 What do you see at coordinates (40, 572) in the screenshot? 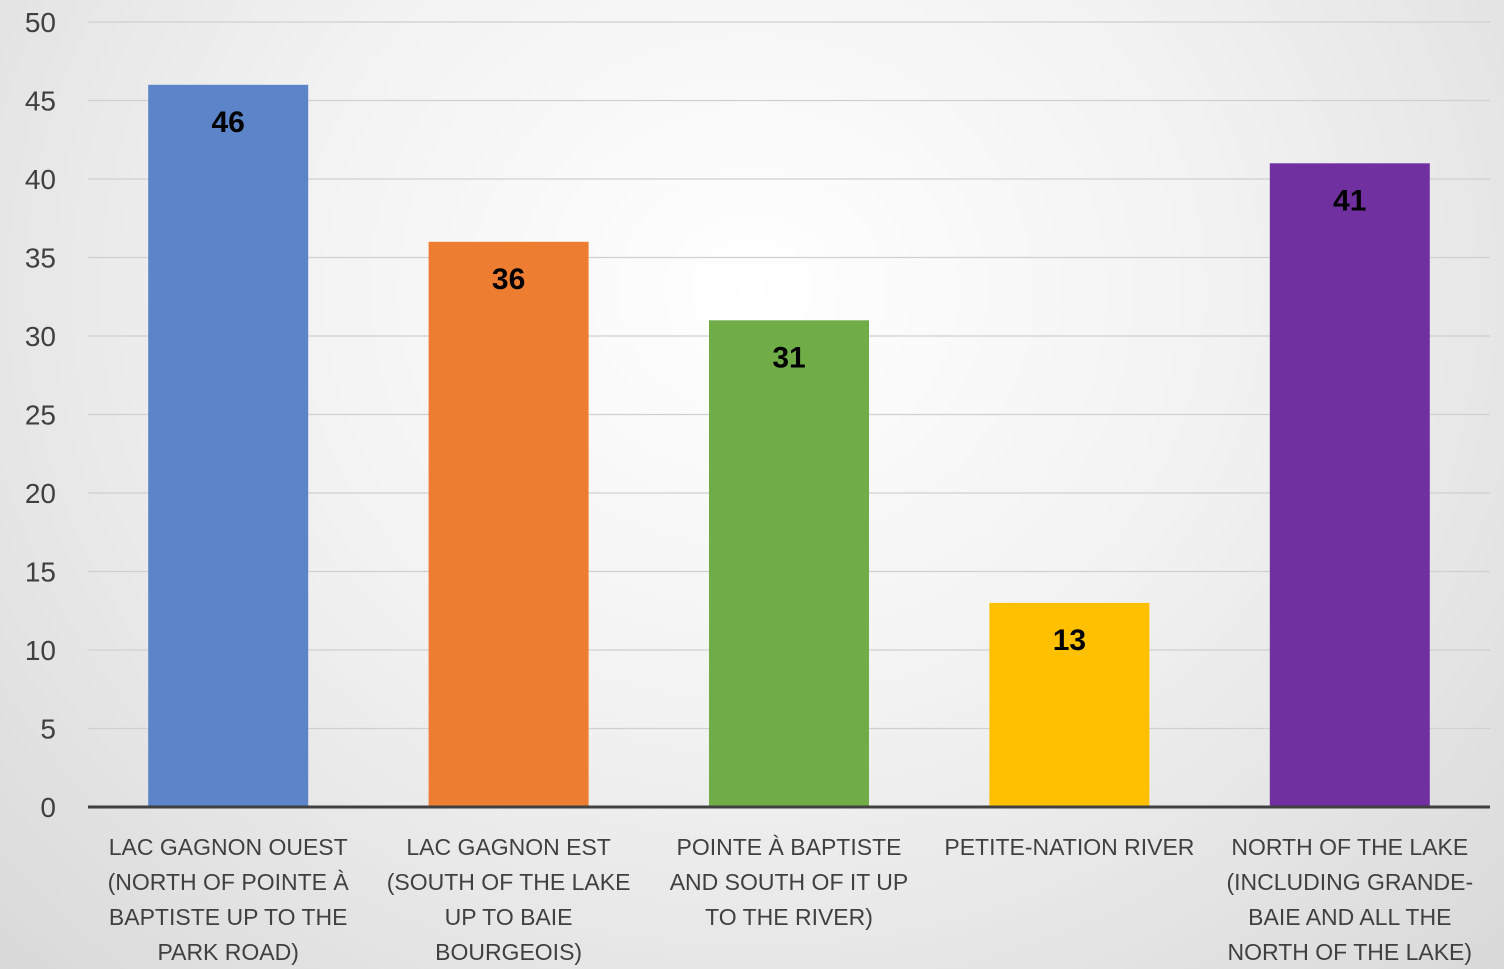
I see `y-tick-label: 15` at bounding box center [40, 572].